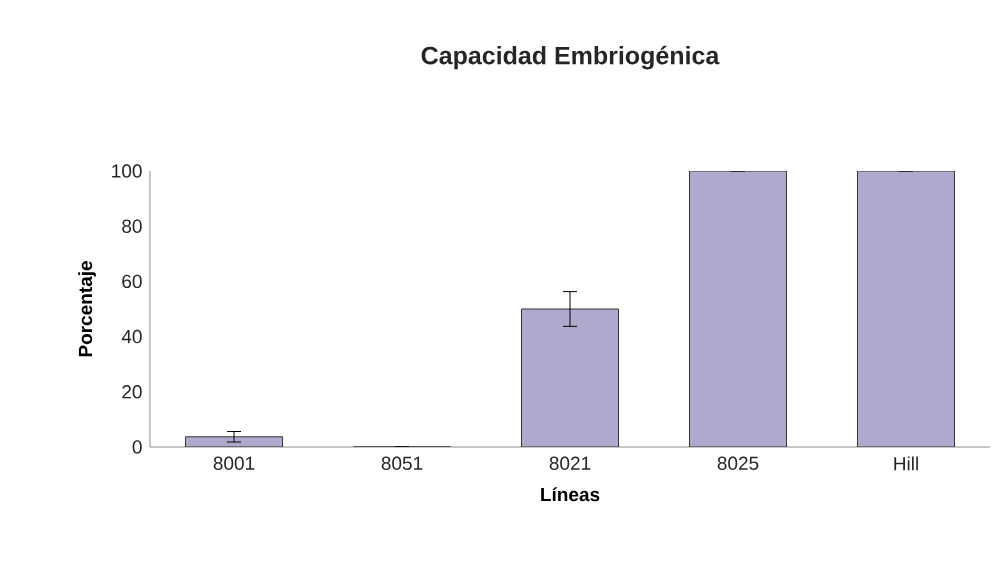 This screenshot has width=1001, height=578. Describe the element at coordinates (132, 392) in the screenshot. I see `y-tick-label: 20` at that location.